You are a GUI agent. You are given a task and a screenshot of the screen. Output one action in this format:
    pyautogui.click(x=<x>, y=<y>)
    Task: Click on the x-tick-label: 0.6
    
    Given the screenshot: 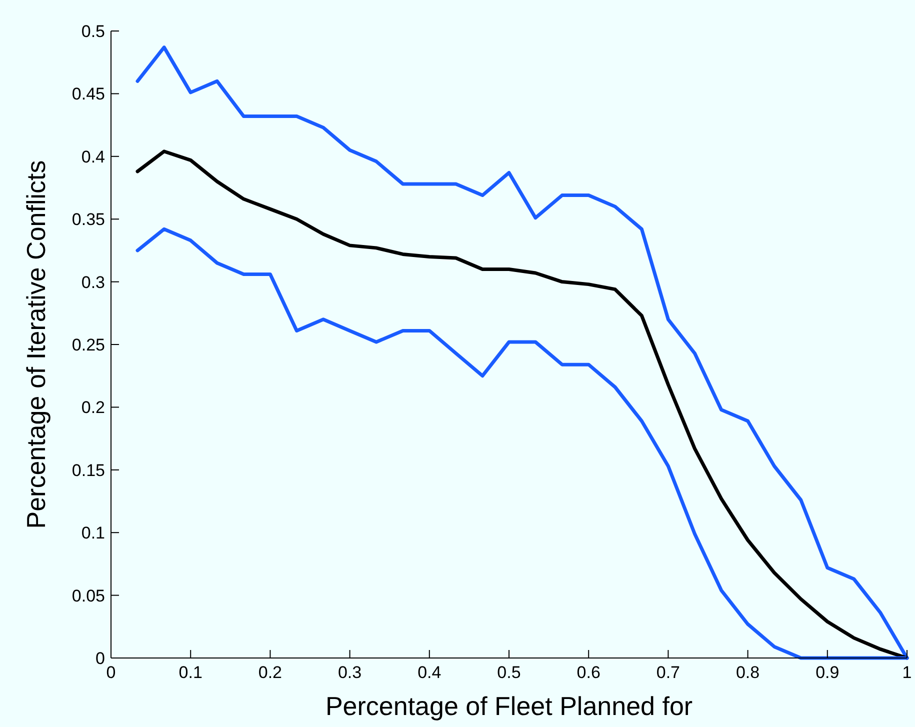 What is the action you would take?
    pyautogui.click(x=588, y=672)
    